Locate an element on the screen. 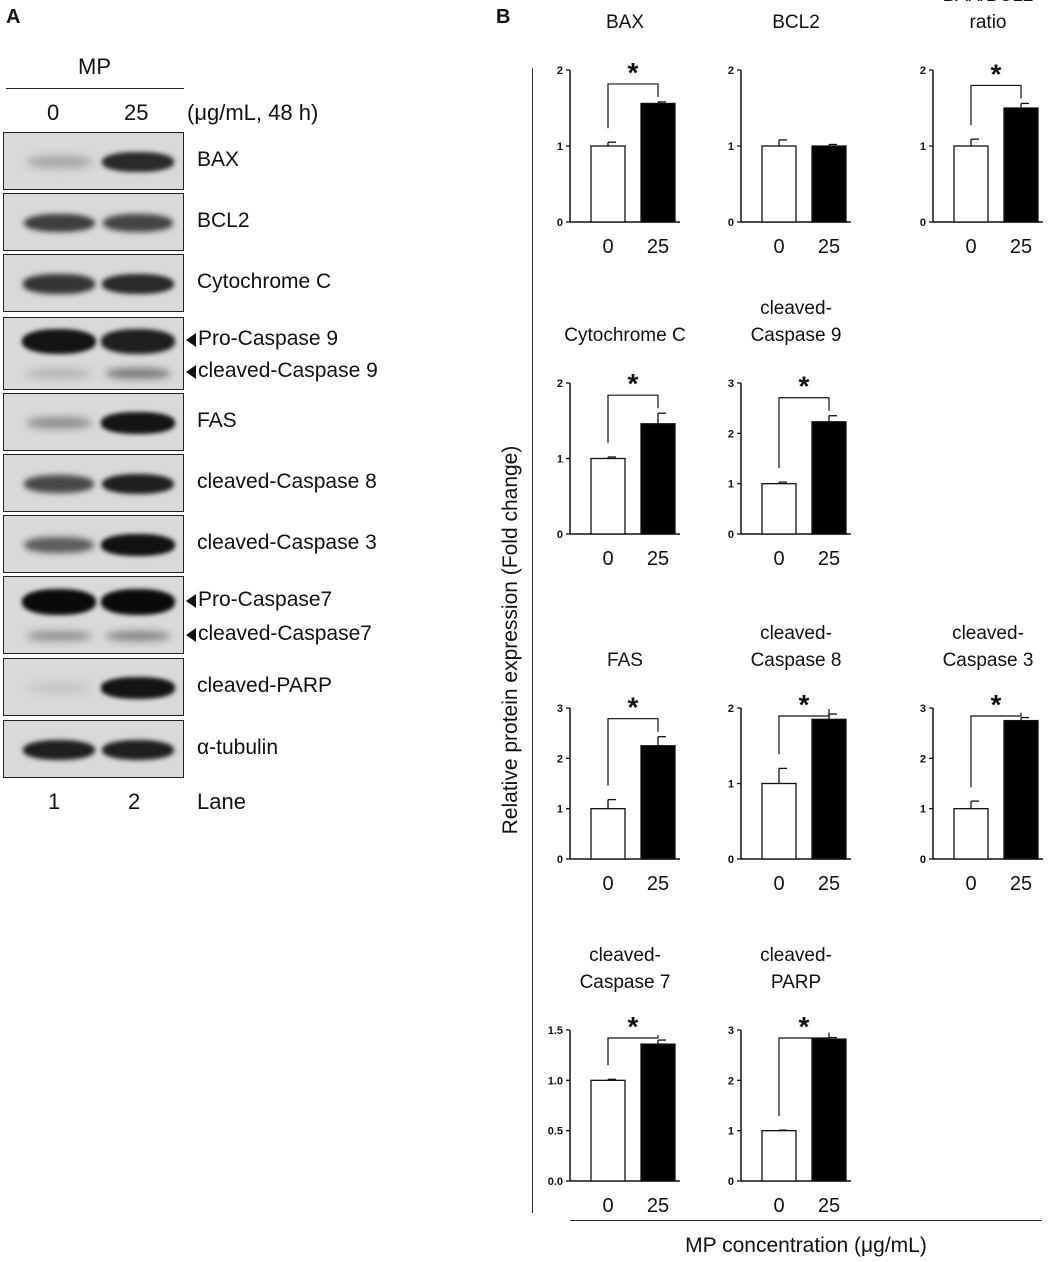 The width and height of the screenshot is (1059, 1262). dose-0-label: 0 is located at coordinates (53, 112).